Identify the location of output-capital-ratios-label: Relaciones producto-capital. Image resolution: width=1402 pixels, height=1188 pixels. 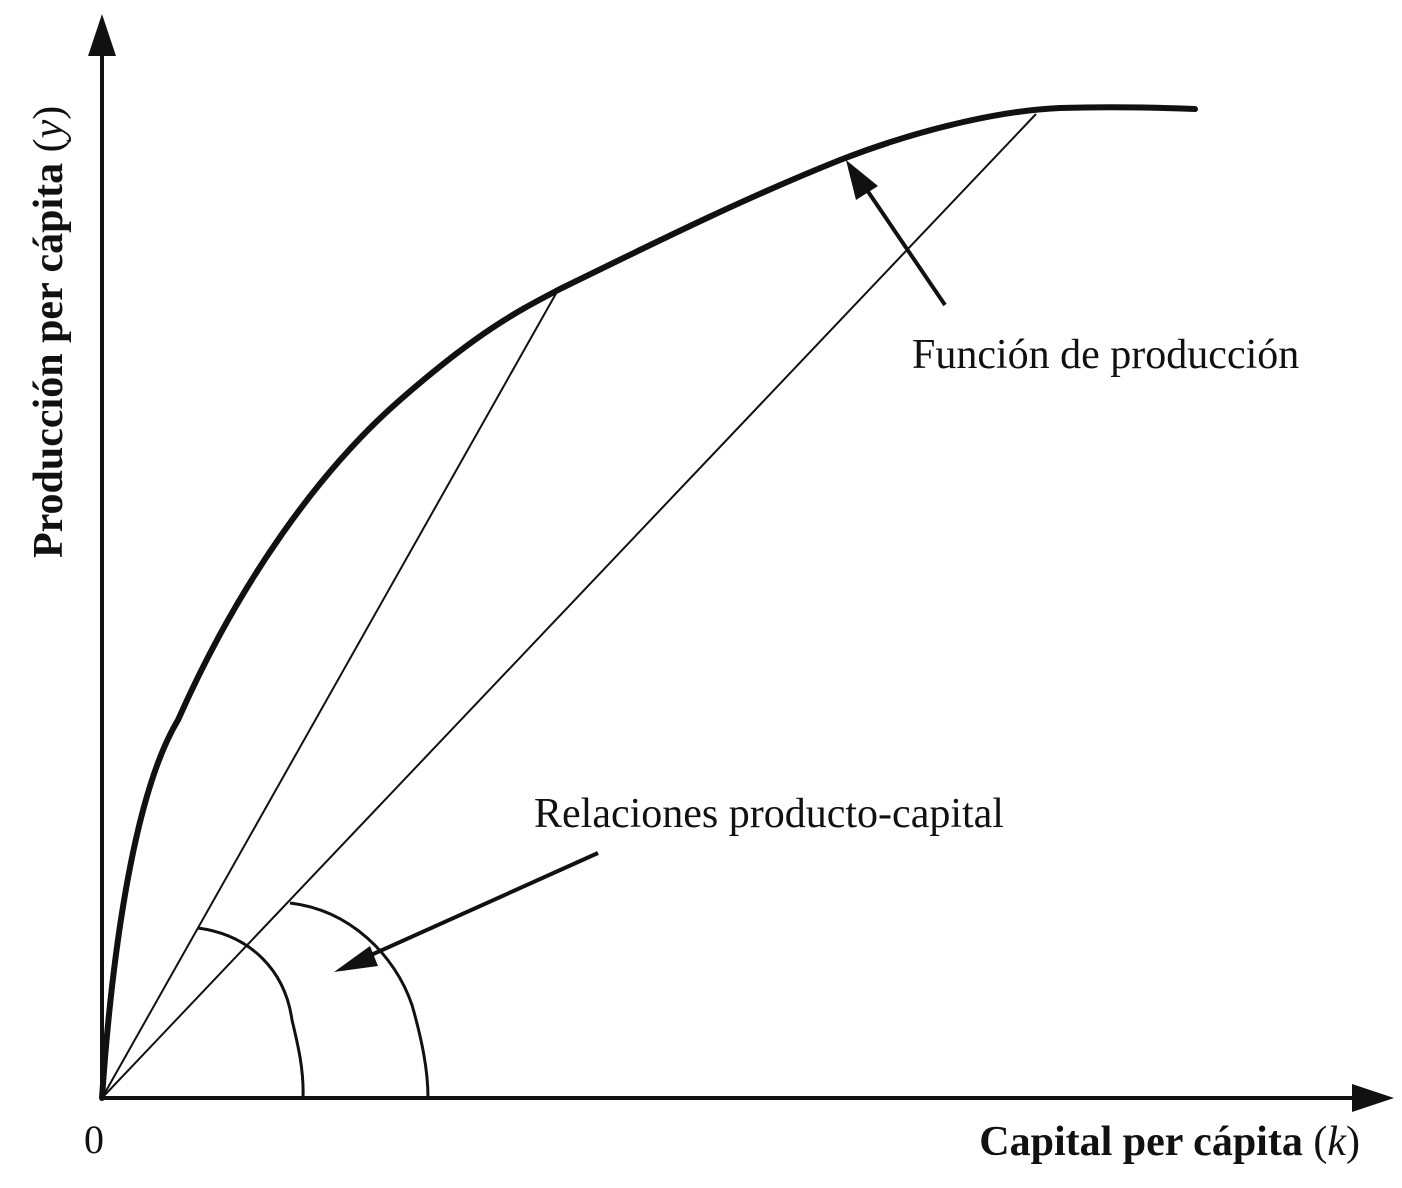
(769, 814).